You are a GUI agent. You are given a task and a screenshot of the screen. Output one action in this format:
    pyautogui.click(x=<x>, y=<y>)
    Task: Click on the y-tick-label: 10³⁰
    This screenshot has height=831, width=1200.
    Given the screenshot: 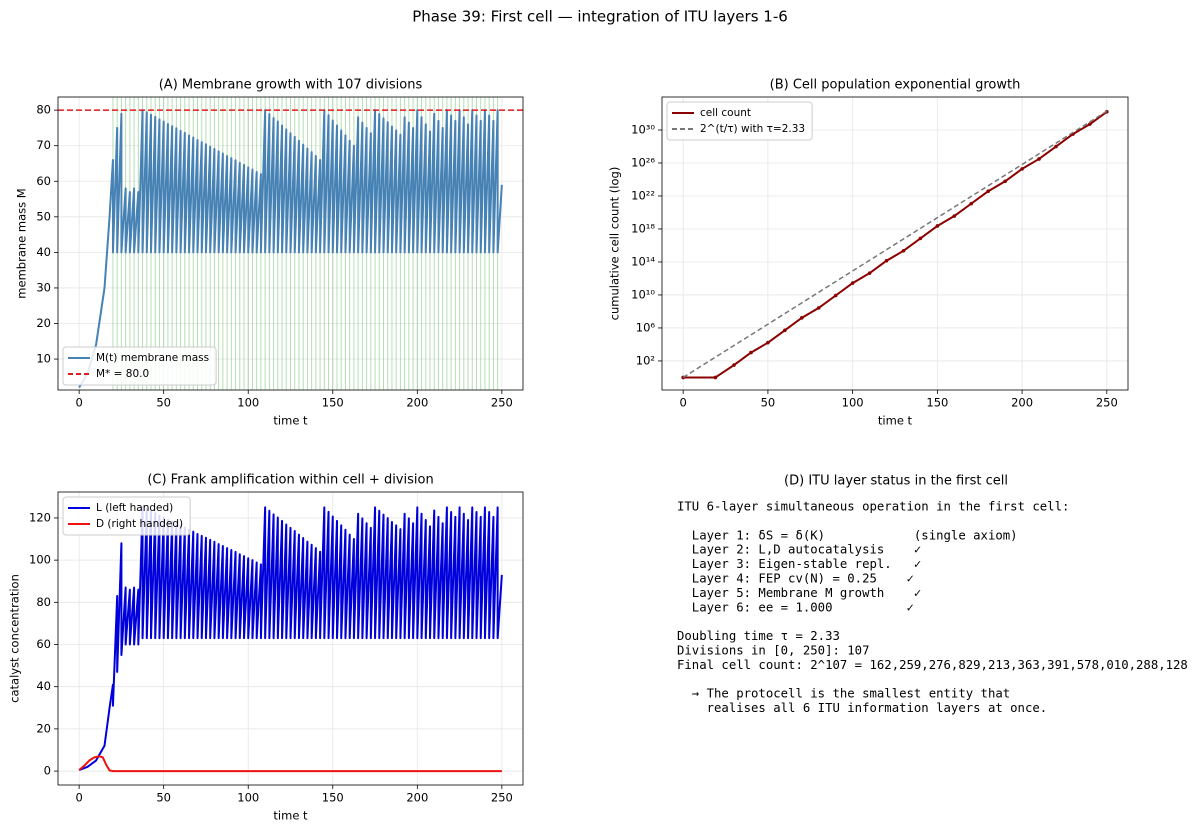 What is the action you would take?
    pyautogui.click(x=643, y=129)
    